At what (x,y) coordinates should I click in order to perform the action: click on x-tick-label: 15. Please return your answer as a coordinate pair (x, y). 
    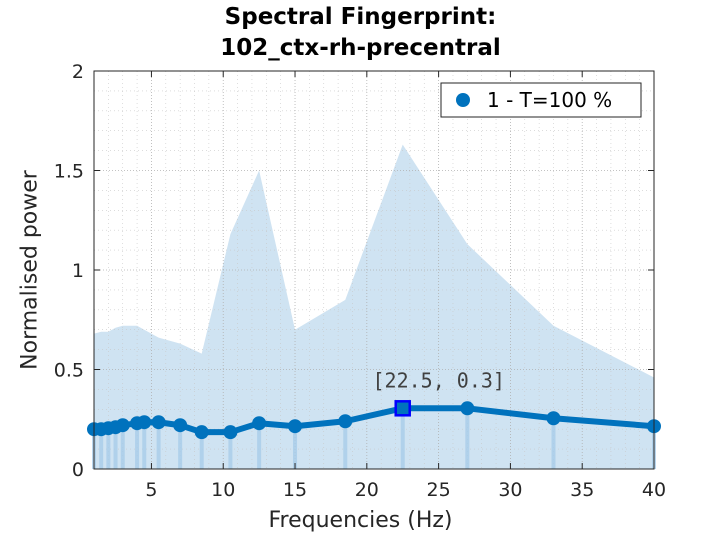
    Looking at the image, I should click on (295, 490).